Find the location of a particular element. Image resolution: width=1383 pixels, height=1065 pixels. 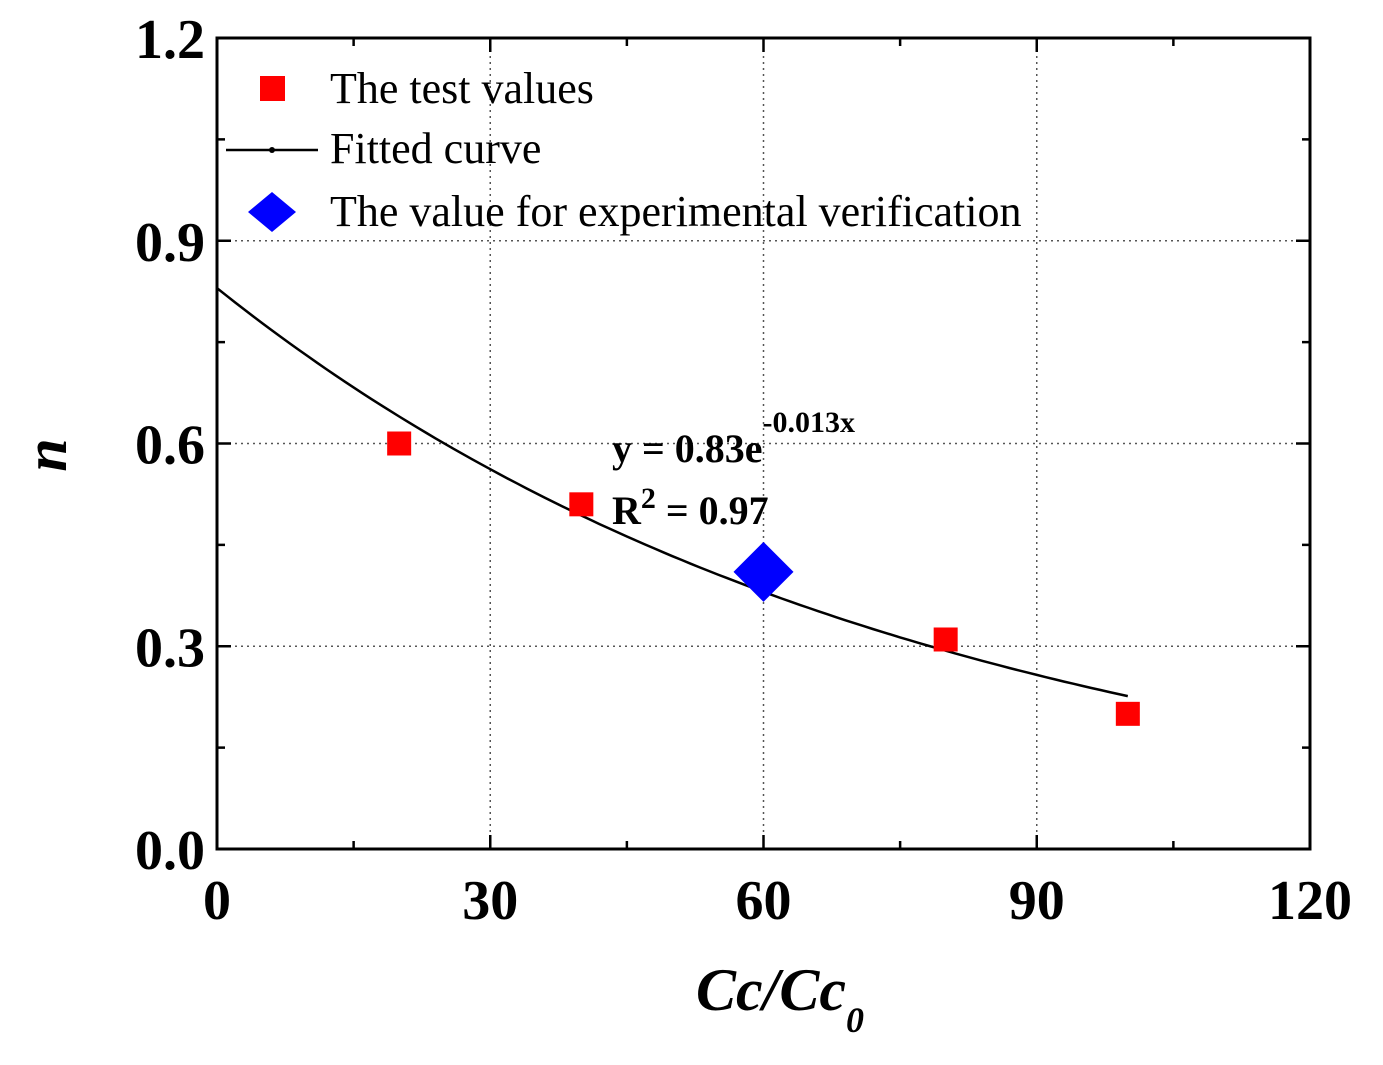

verification-point is located at coordinates (763, 571).